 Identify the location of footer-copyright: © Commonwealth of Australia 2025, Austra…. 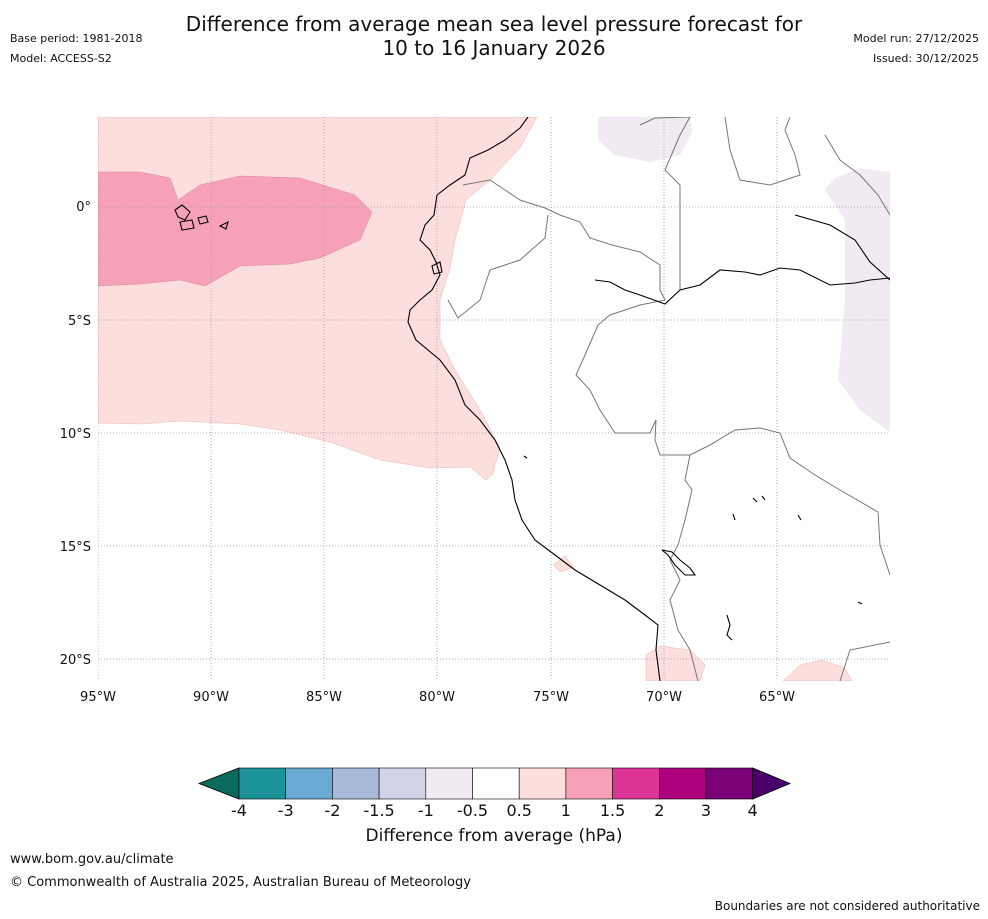
(240, 882).